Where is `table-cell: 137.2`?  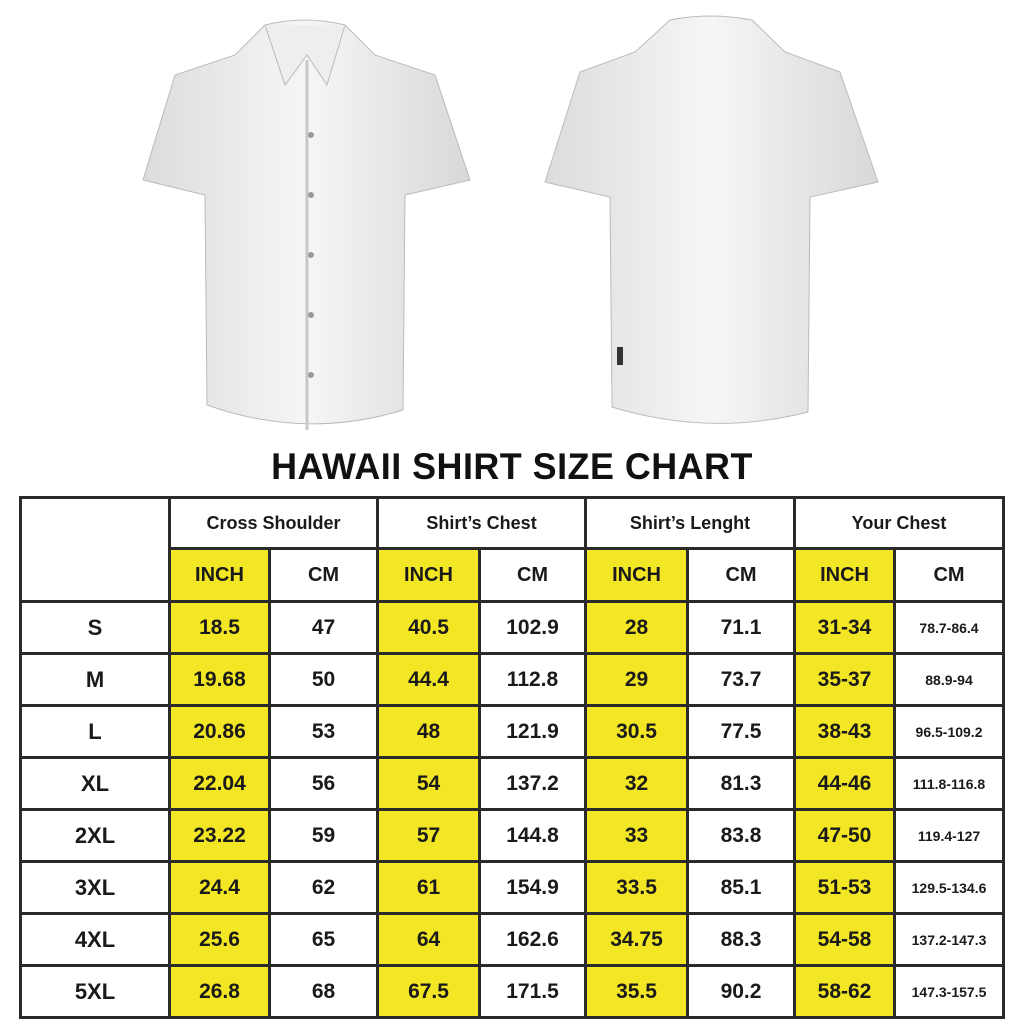 table-cell: 137.2 is located at coordinates (532, 783).